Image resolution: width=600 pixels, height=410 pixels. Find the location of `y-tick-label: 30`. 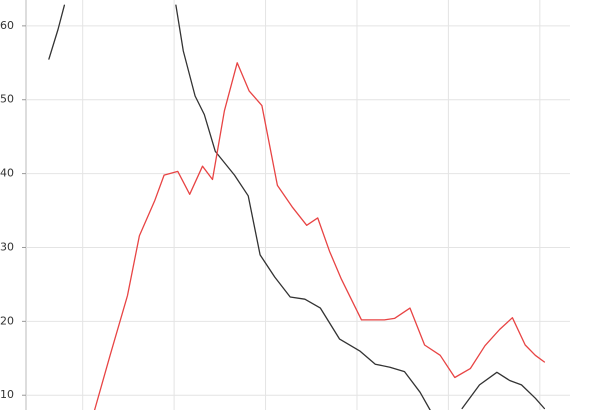

y-tick-label: 30 is located at coordinates (7, 246).